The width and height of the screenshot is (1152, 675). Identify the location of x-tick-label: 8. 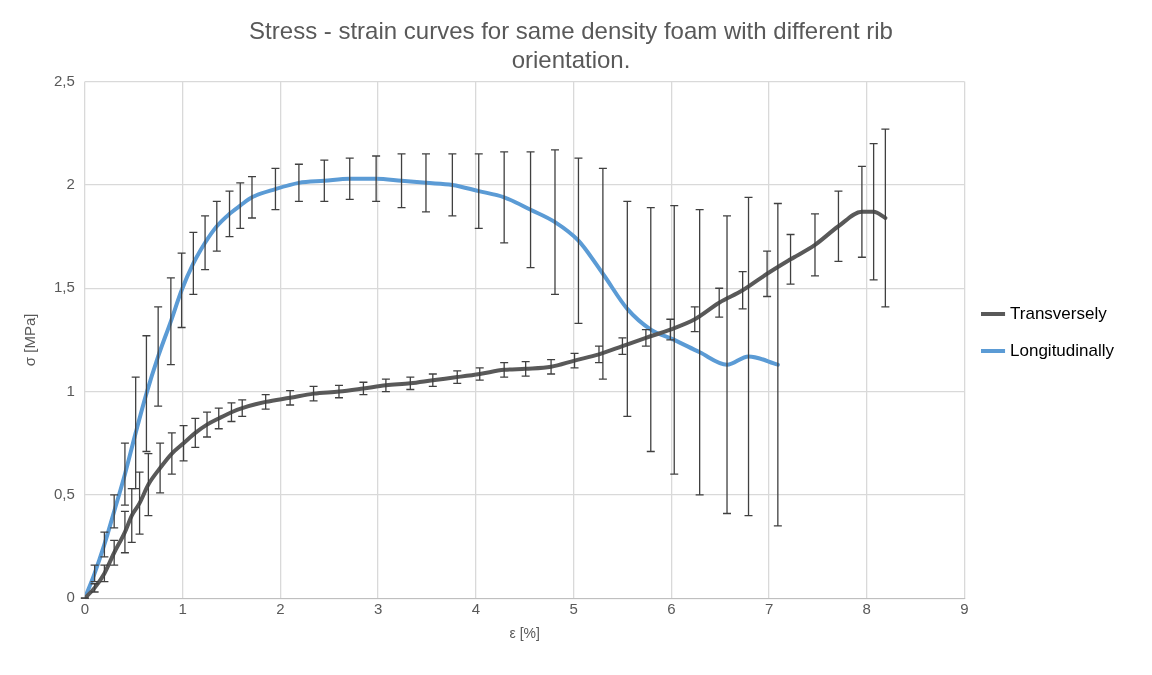
(866, 609).